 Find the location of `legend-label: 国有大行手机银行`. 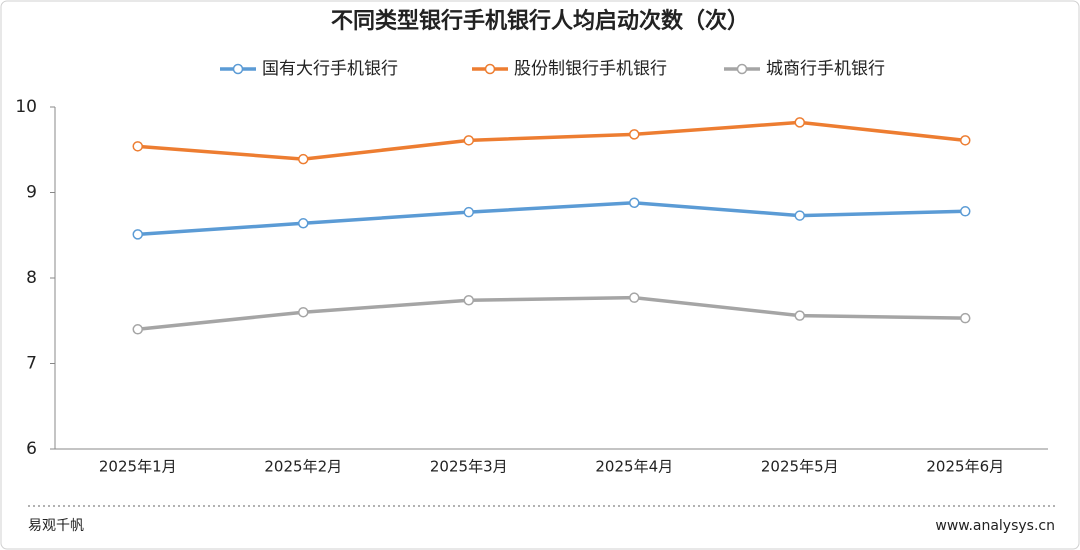

legend-label: 国有大行手机银行 is located at coordinates (330, 69).